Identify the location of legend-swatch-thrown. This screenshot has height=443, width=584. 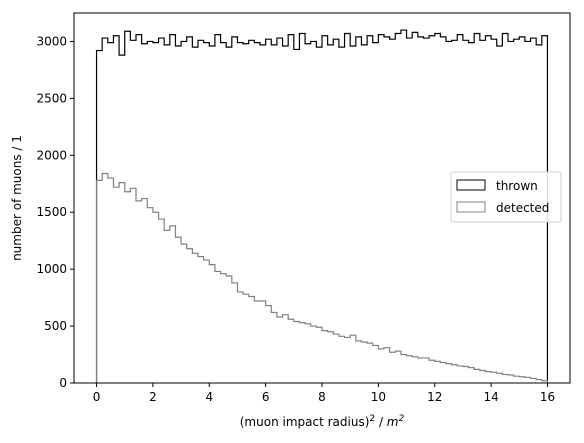
(471, 185).